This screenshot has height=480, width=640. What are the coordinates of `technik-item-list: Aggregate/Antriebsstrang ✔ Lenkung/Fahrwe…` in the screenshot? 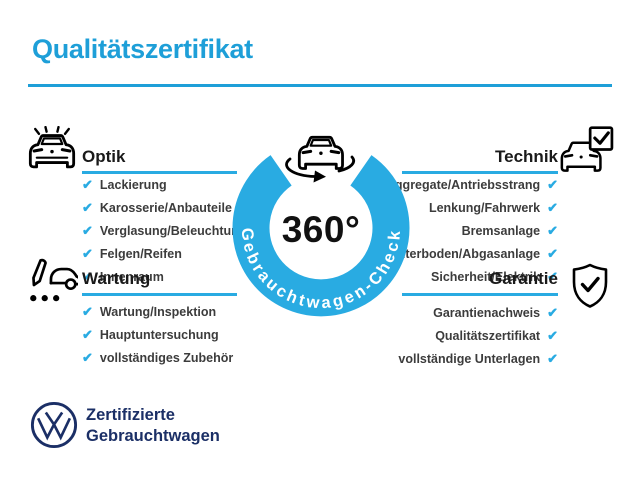 It's located at (448, 230).